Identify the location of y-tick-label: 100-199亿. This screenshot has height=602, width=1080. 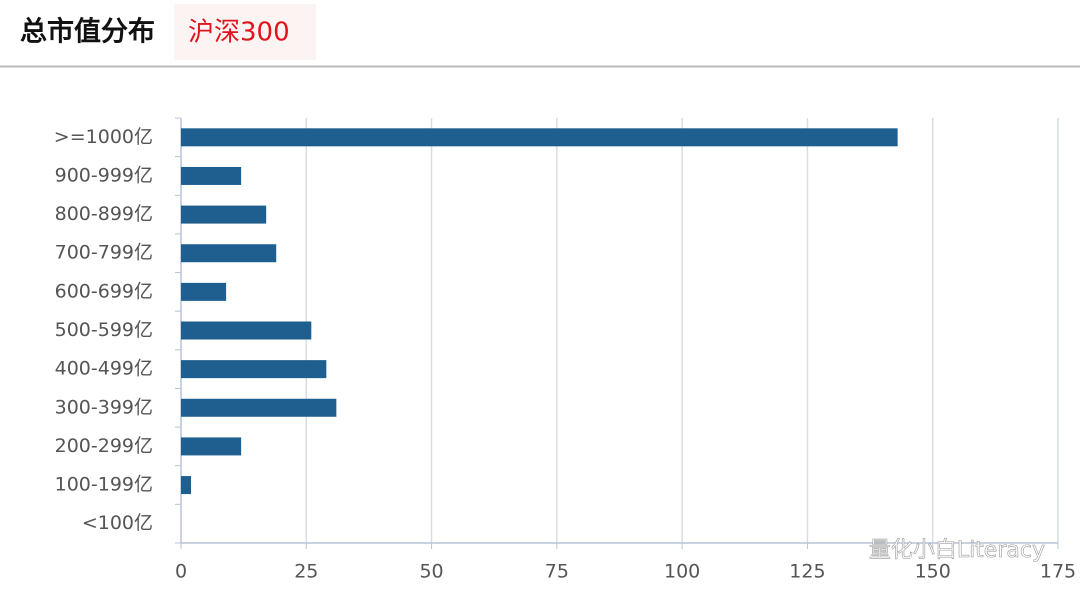
(104, 485).